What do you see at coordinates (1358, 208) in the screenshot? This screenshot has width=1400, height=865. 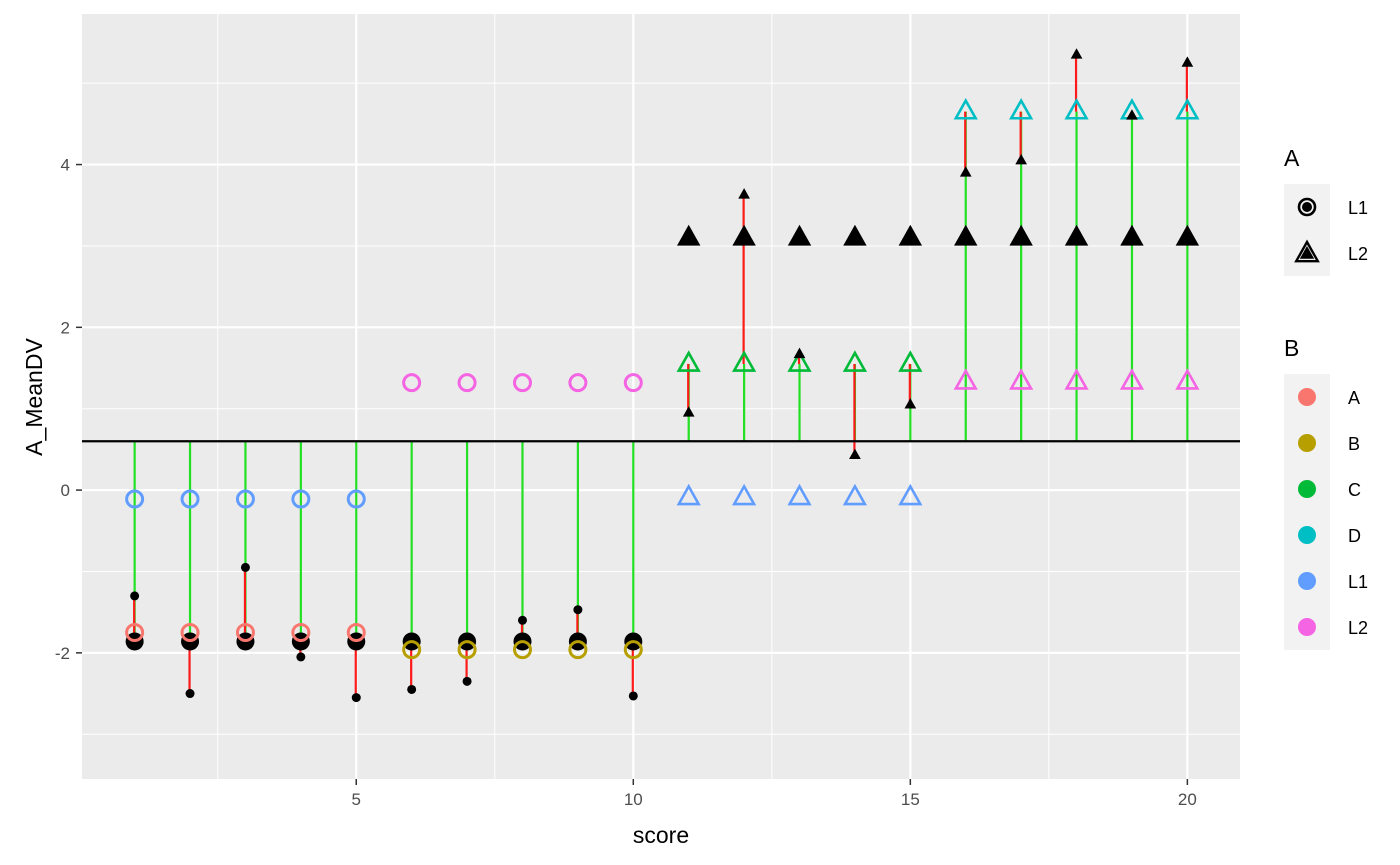 I see `legend-label-0-0: L1` at bounding box center [1358, 208].